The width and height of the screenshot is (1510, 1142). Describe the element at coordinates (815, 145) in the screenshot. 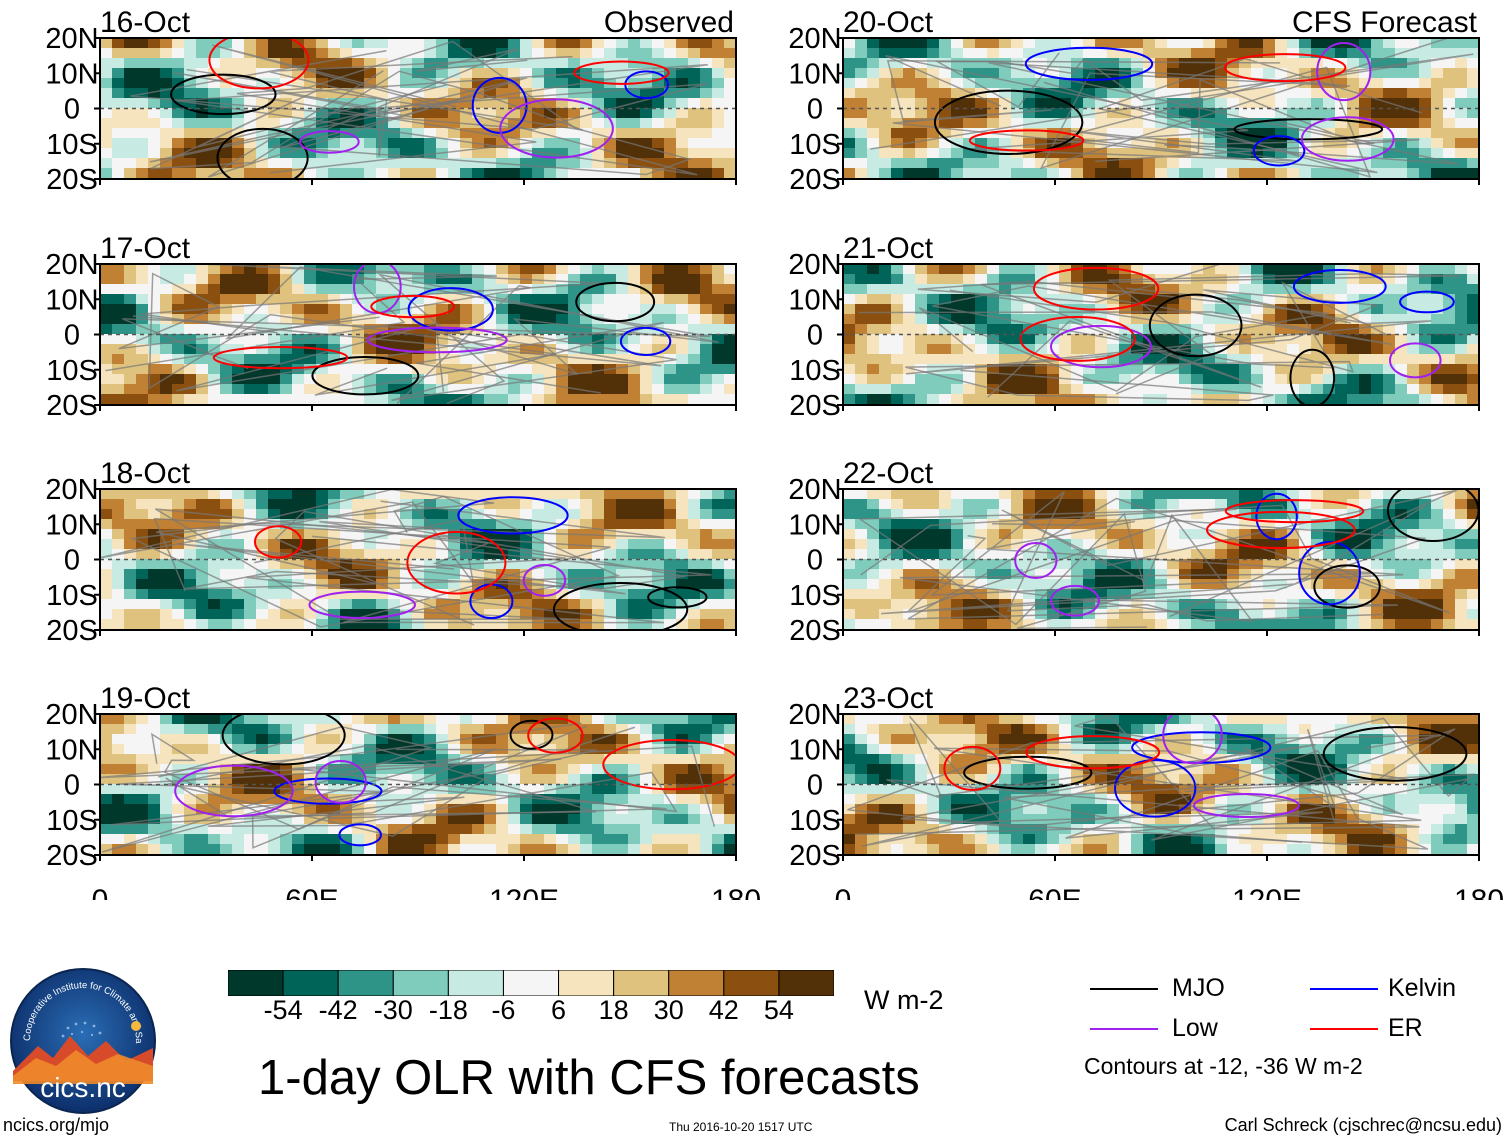

I see `y-tick-label: 10S` at that location.